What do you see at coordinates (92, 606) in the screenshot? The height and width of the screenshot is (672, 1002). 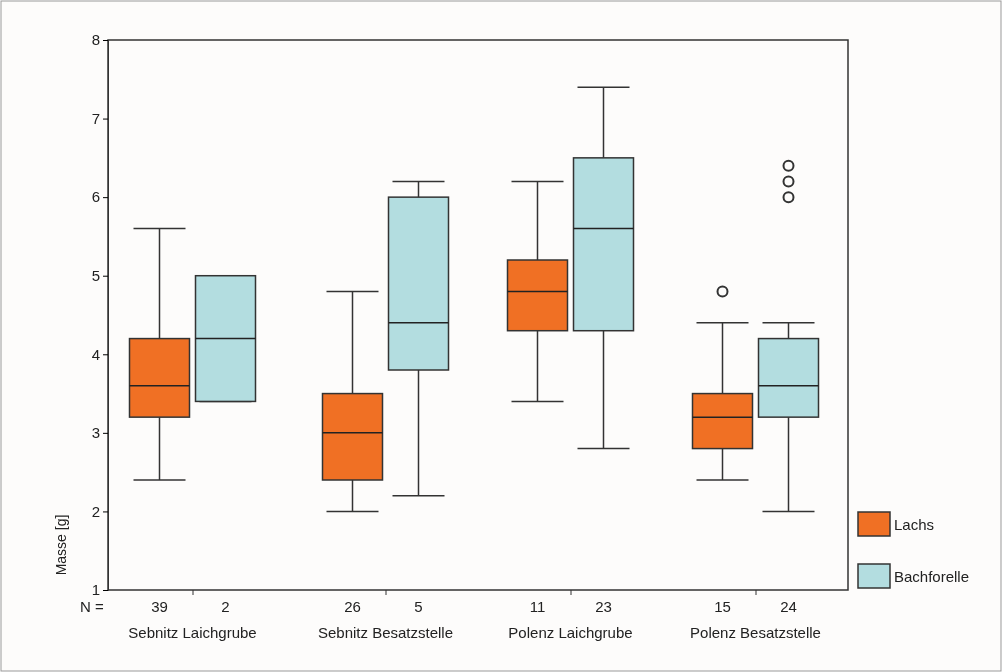 I see `text: N =` at bounding box center [92, 606].